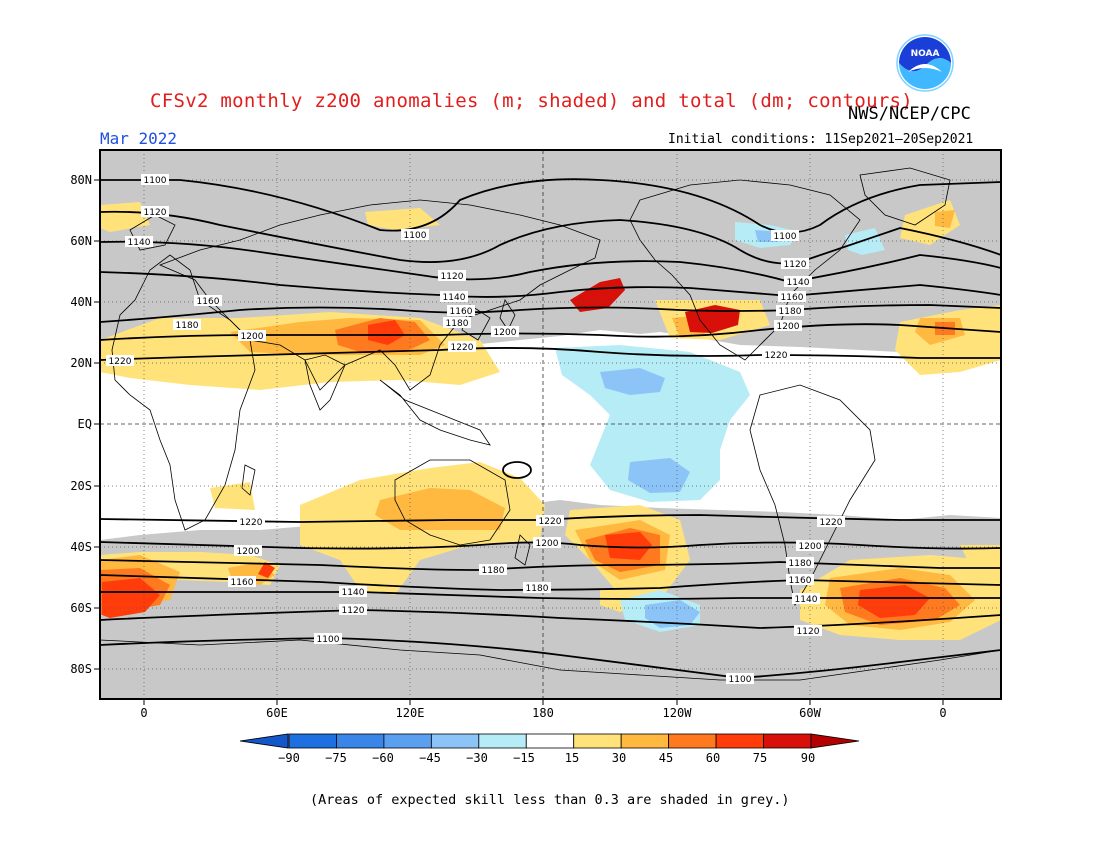 The image size is (1100, 850). I want to click on coastline-india, so click(325, 382).